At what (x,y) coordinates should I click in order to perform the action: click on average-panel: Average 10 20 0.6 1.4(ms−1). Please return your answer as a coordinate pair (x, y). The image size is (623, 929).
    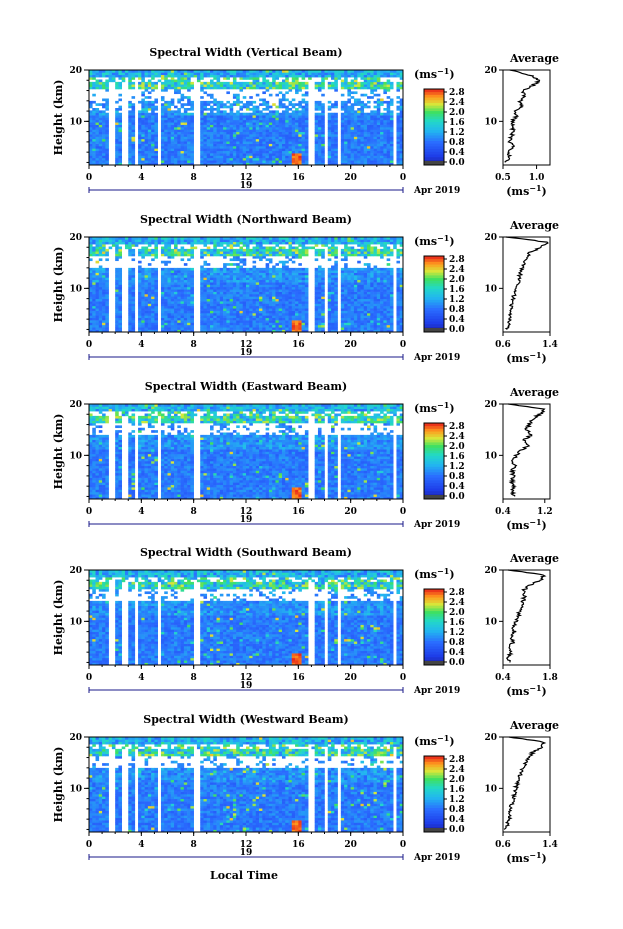
    Looking at the image, I should click on (521, 792).